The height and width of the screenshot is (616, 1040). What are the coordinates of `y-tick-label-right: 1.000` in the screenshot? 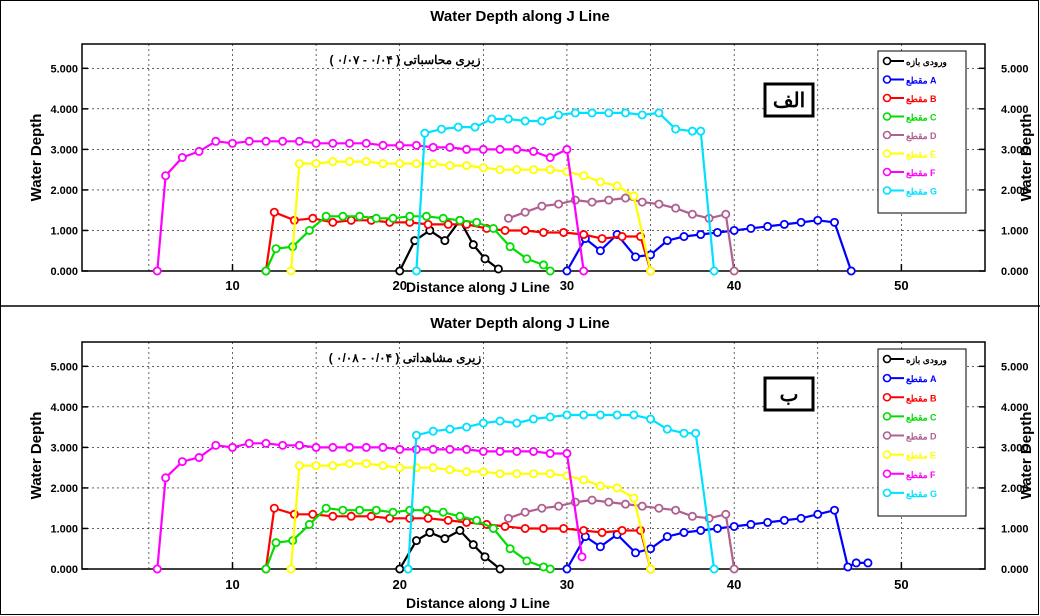 It's located at (1015, 231).